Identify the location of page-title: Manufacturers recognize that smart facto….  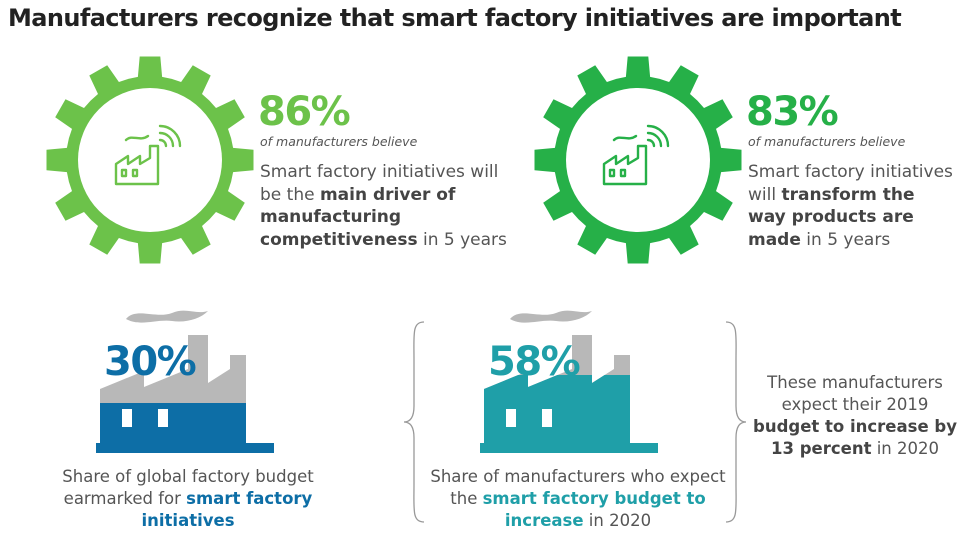
(455, 18).